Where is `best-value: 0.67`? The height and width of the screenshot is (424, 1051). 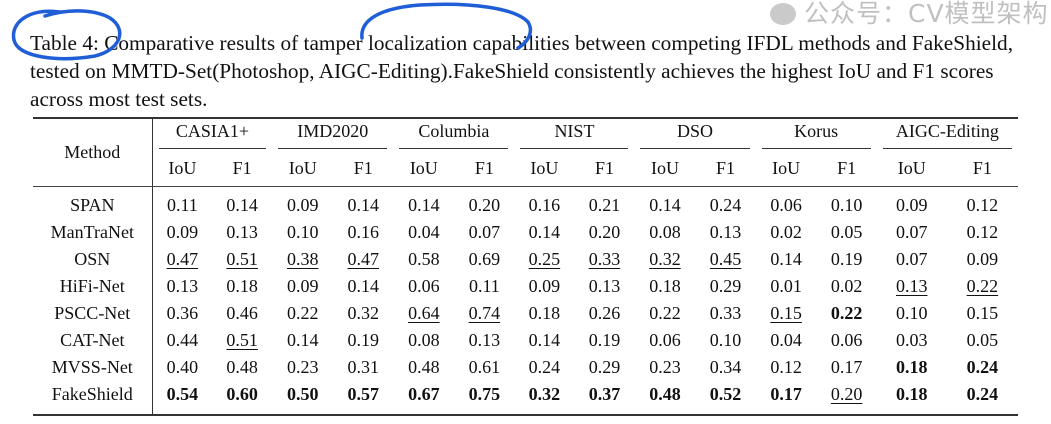
best-value: 0.67 is located at coordinates (424, 394).